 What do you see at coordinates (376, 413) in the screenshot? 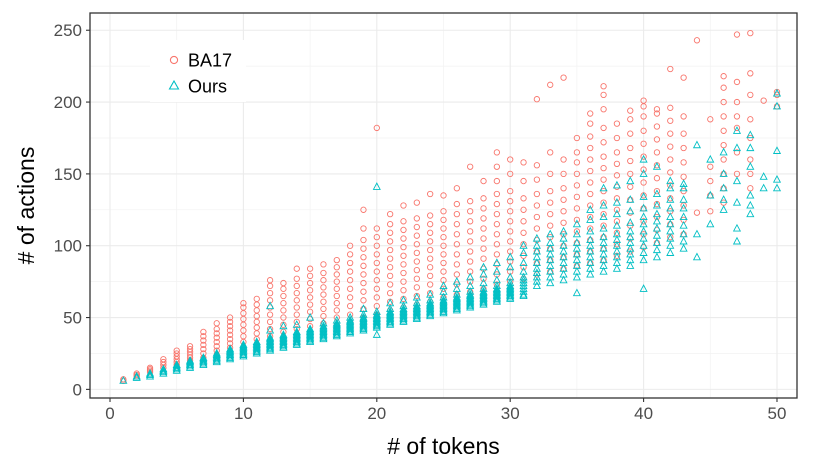
I see `x-tick-label: 20` at bounding box center [376, 413].